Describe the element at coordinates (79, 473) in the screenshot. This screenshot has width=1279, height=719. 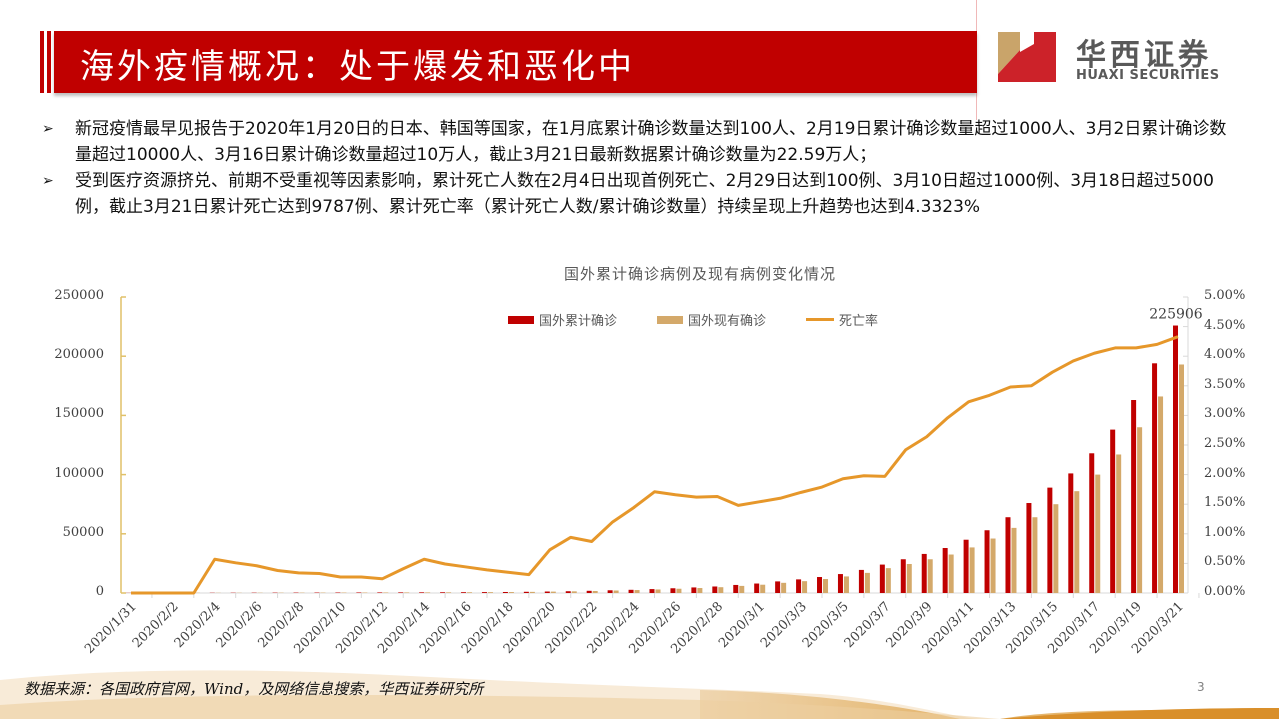
I see `y-left-tick-label: 100000` at that location.